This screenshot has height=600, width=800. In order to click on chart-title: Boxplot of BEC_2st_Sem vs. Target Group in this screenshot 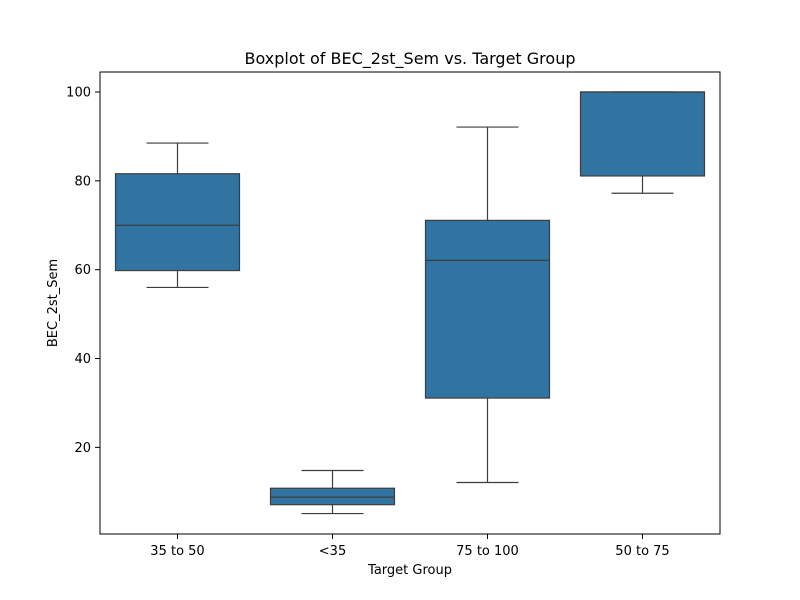, I will do `click(410, 59)`.